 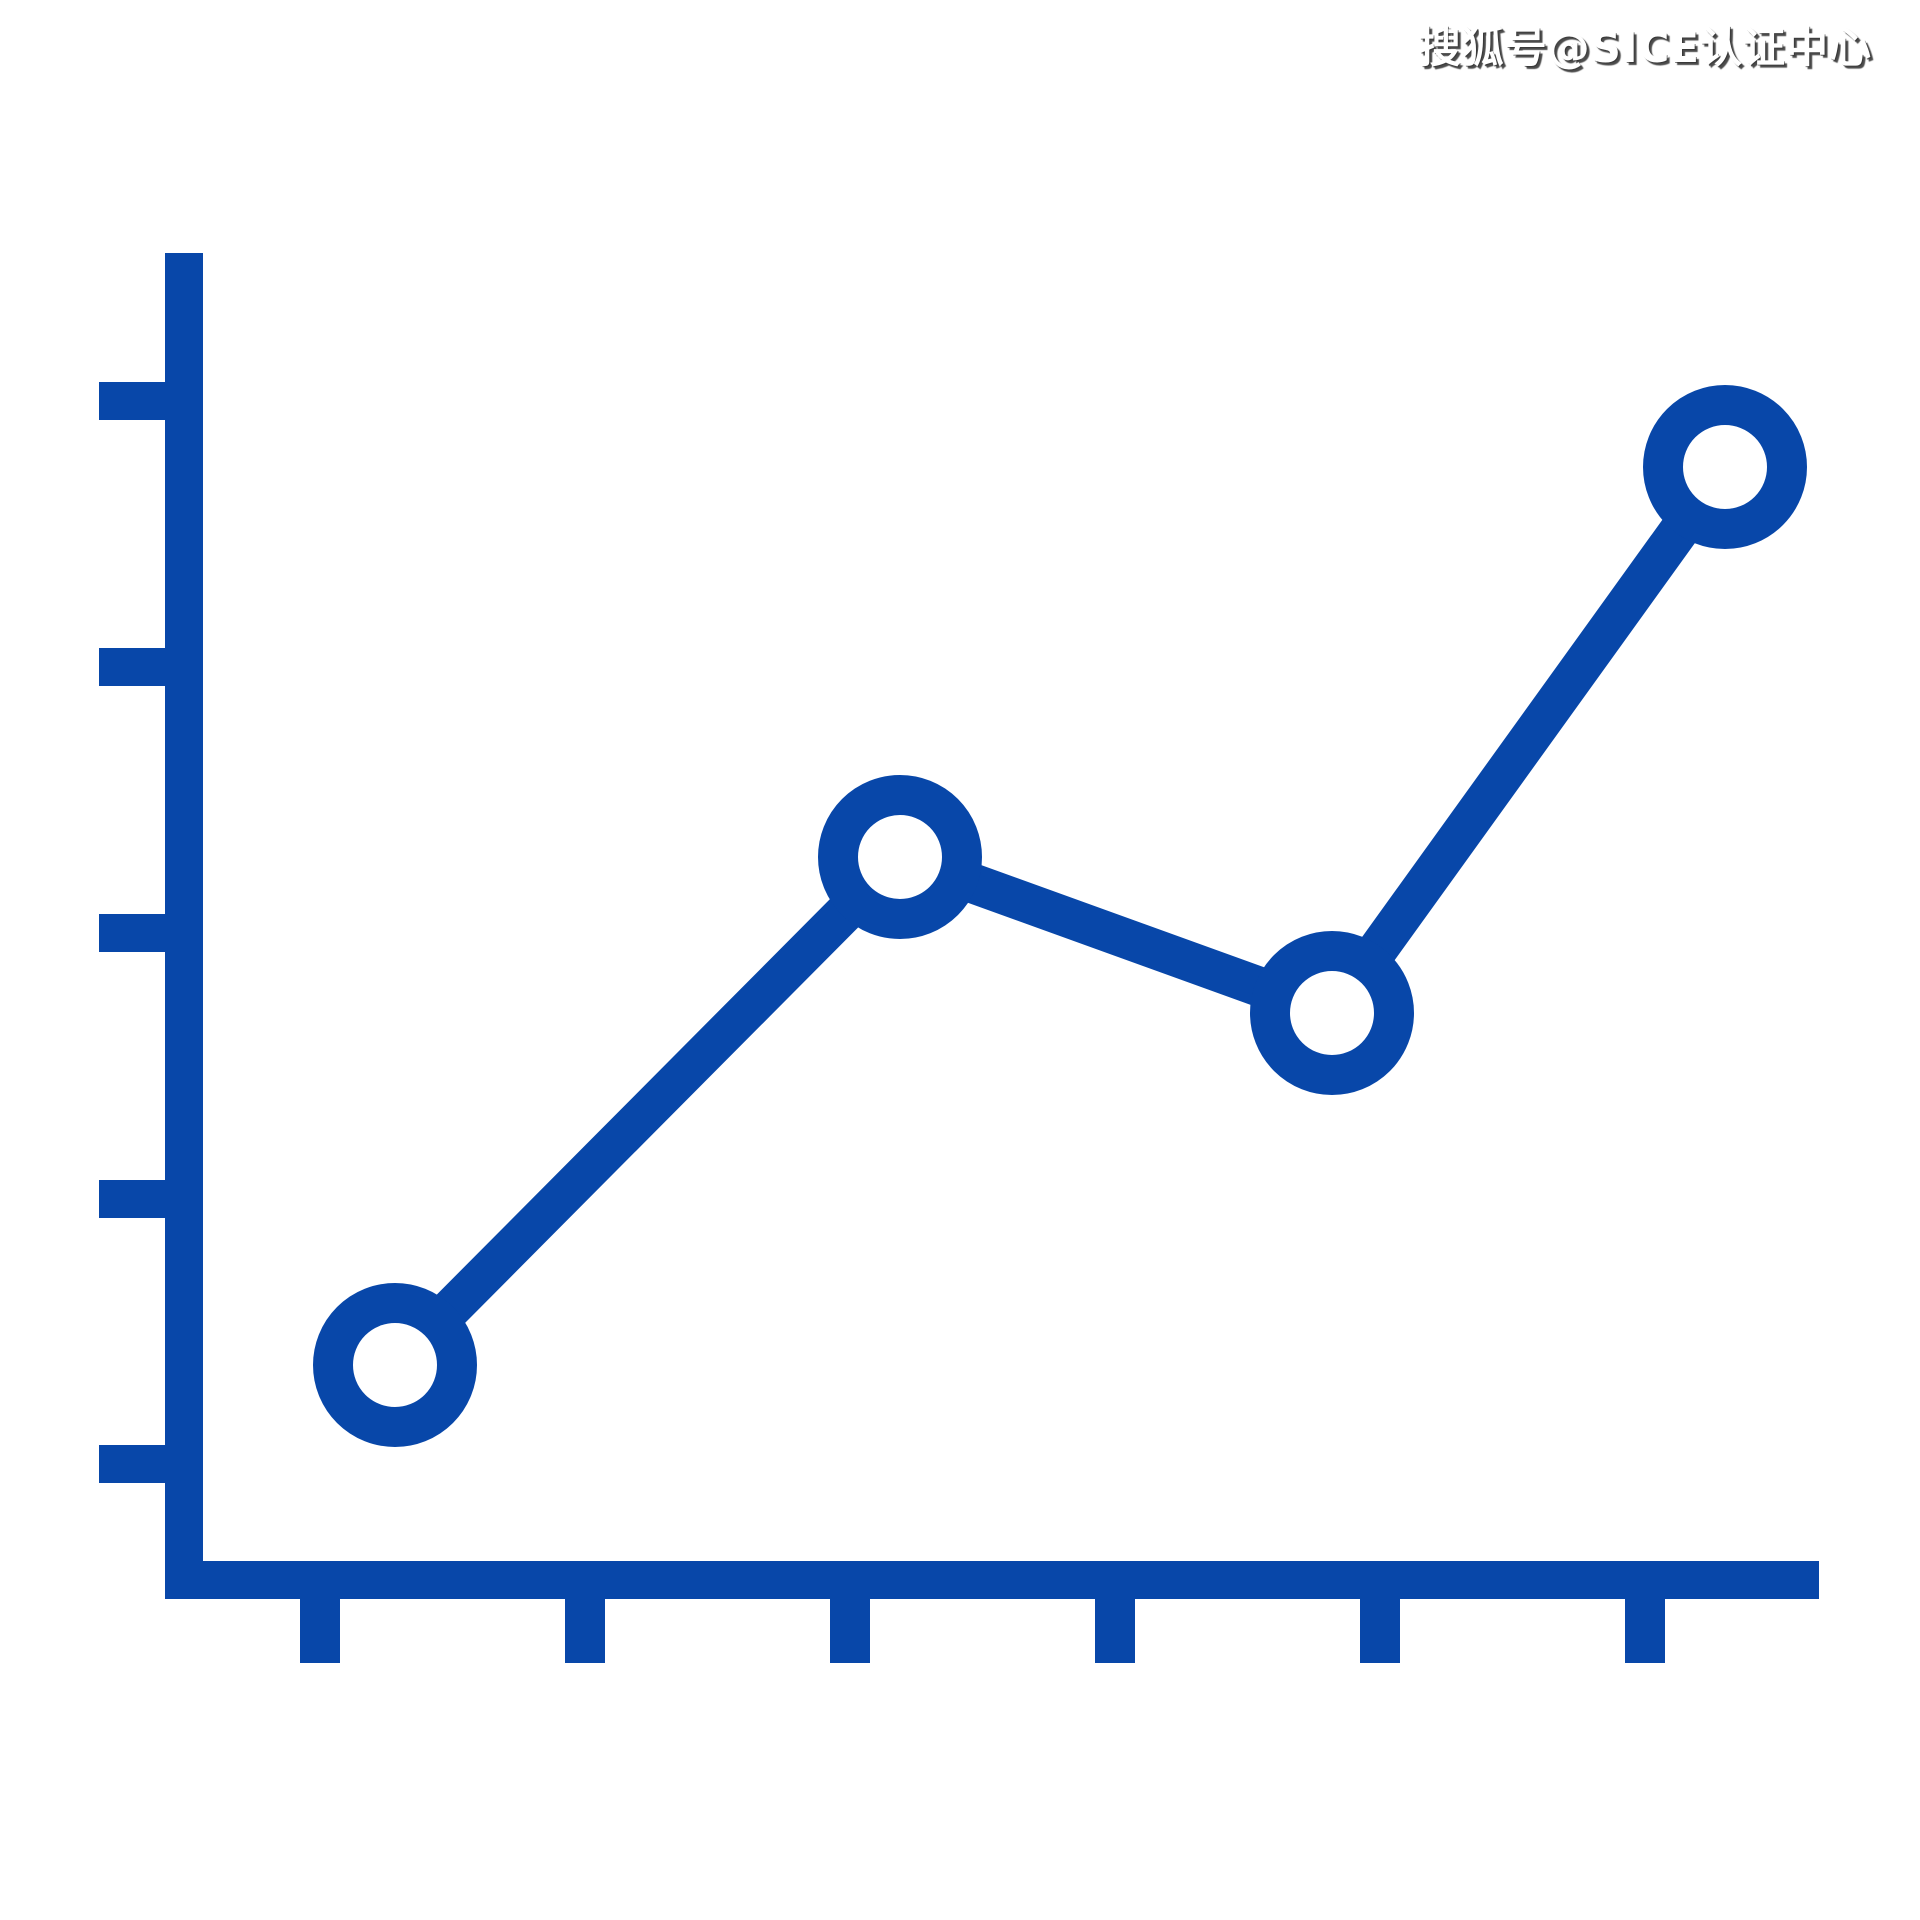 What do you see at coordinates (992, 1580) in the screenshot?
I see `x-axis-bar` at bounding box center [992, 1580].